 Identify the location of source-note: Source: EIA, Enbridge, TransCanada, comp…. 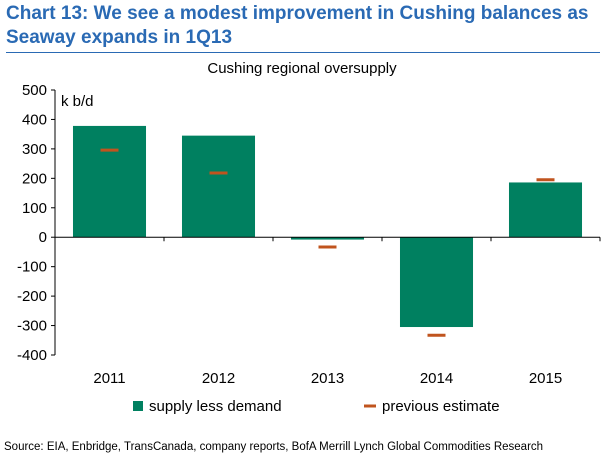
(274, 447).